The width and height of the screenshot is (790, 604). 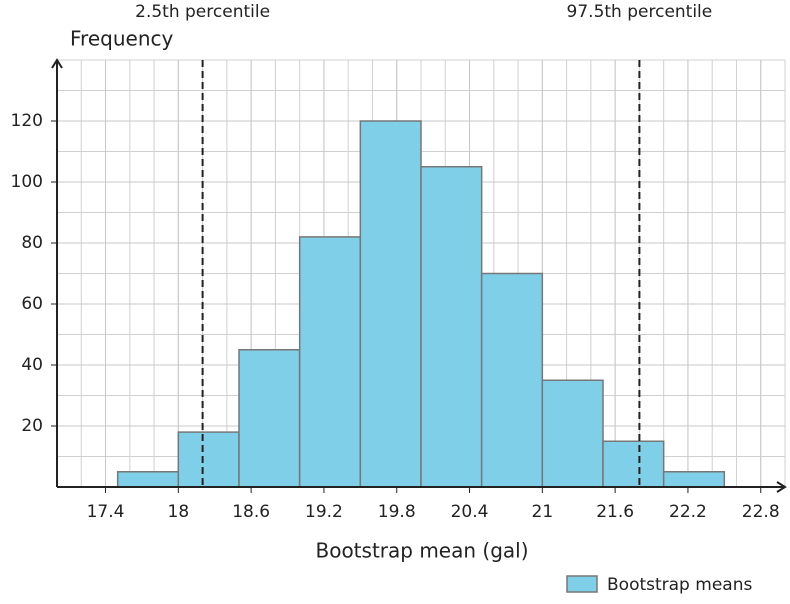 What do you see at coordinates (202, 12) in the screenshot?
I see `percentile-label: 2.5th percentile` at bounding box center [202, 12].